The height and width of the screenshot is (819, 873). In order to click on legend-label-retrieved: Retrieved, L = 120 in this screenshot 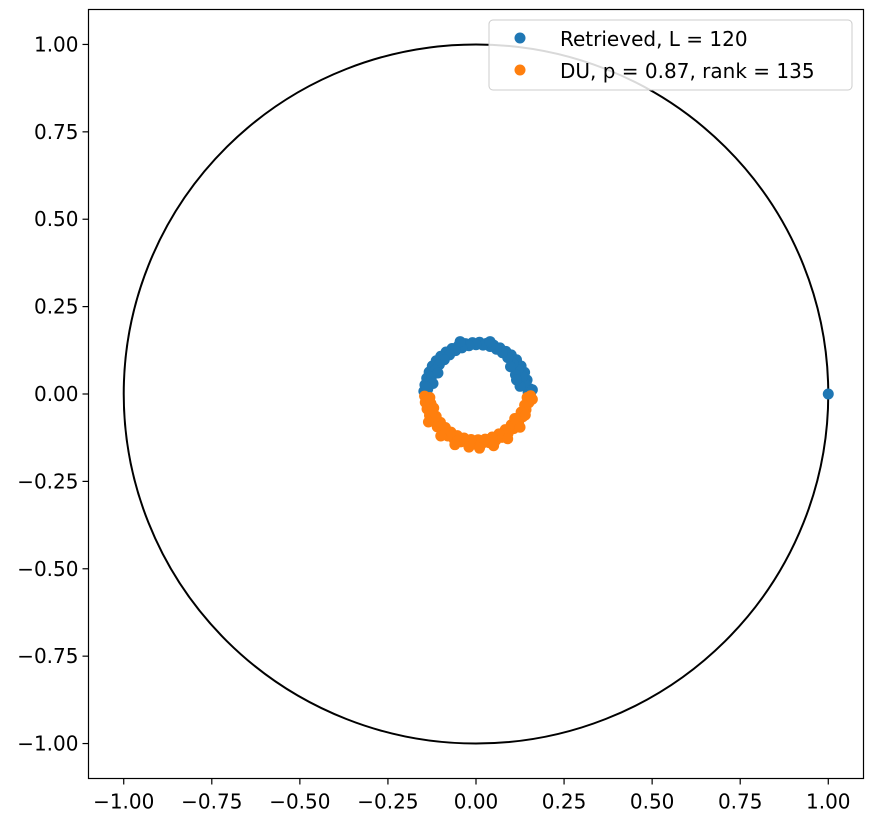, I will do `click(654, 39)`.